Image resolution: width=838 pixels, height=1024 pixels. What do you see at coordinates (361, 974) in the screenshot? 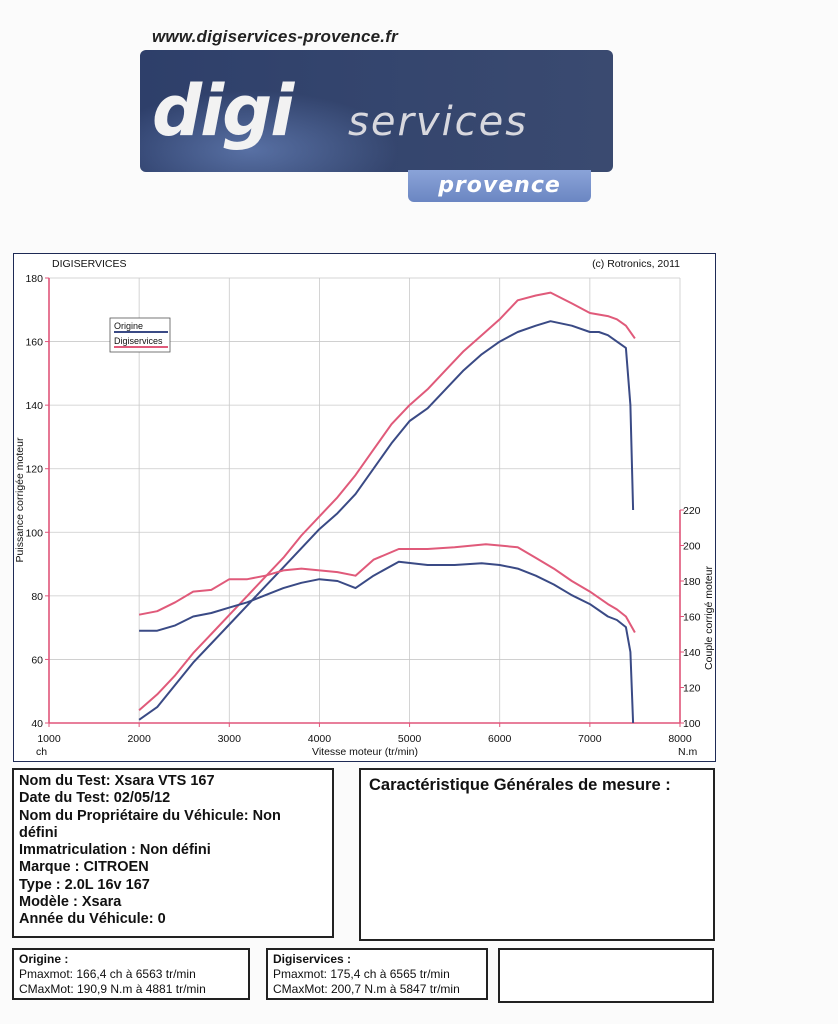
I see `digiservices-pmax: Pmaxmot: 175,4 ch à 6565 tr/min` at bounding box center [361, 974].